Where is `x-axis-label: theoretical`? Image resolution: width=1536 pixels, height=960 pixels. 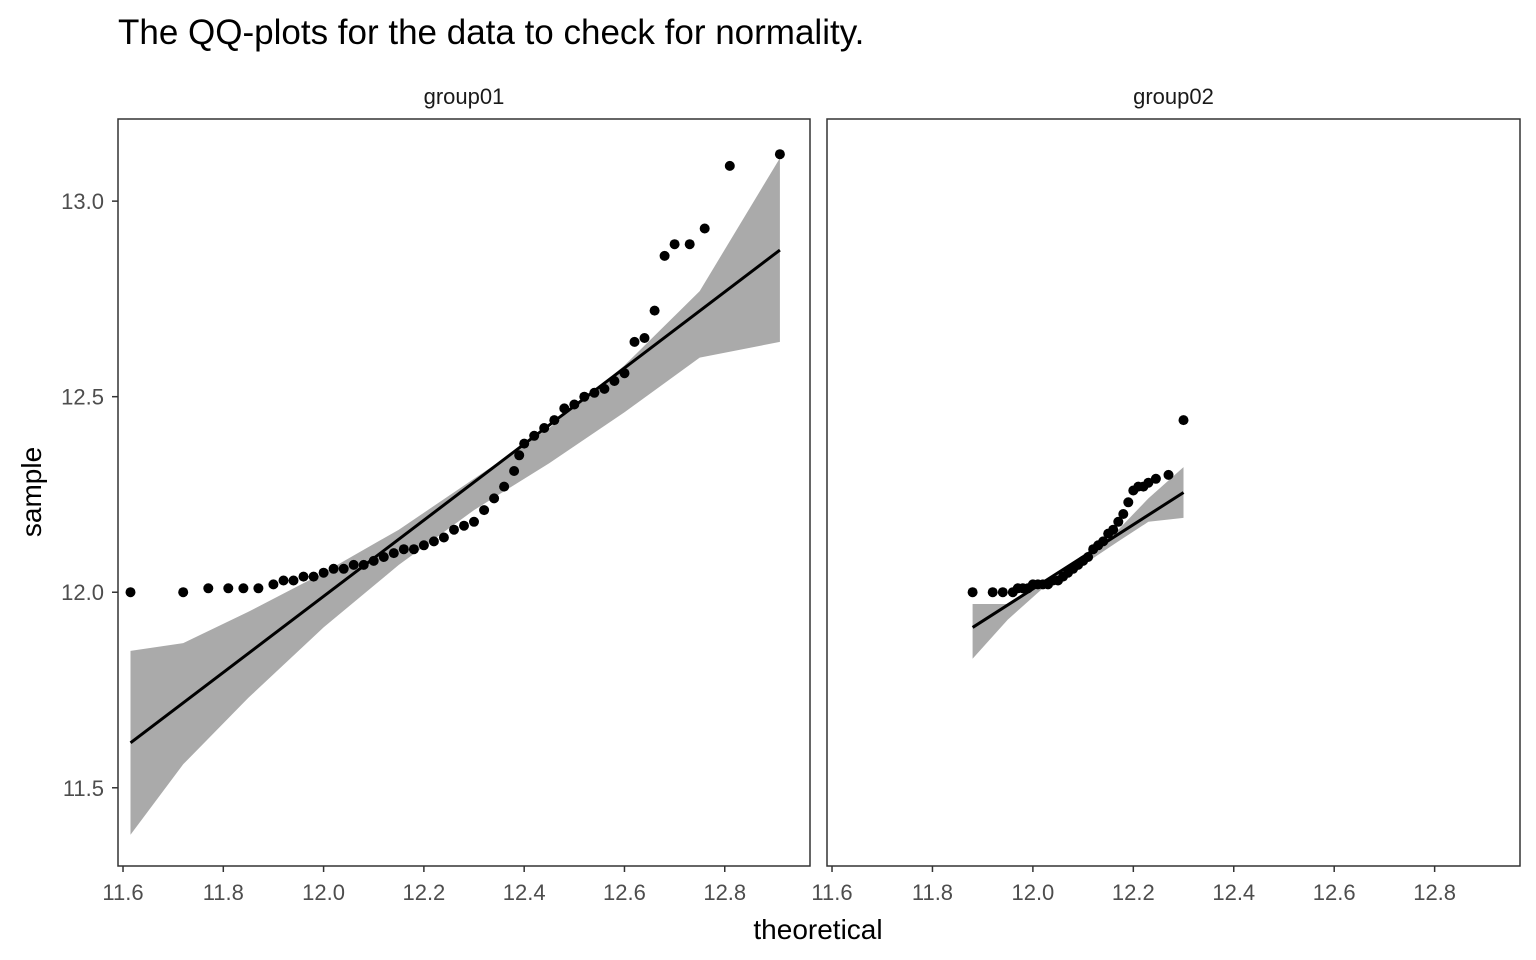
x-axis-label: theoretical is located at coordinates (817, 929).